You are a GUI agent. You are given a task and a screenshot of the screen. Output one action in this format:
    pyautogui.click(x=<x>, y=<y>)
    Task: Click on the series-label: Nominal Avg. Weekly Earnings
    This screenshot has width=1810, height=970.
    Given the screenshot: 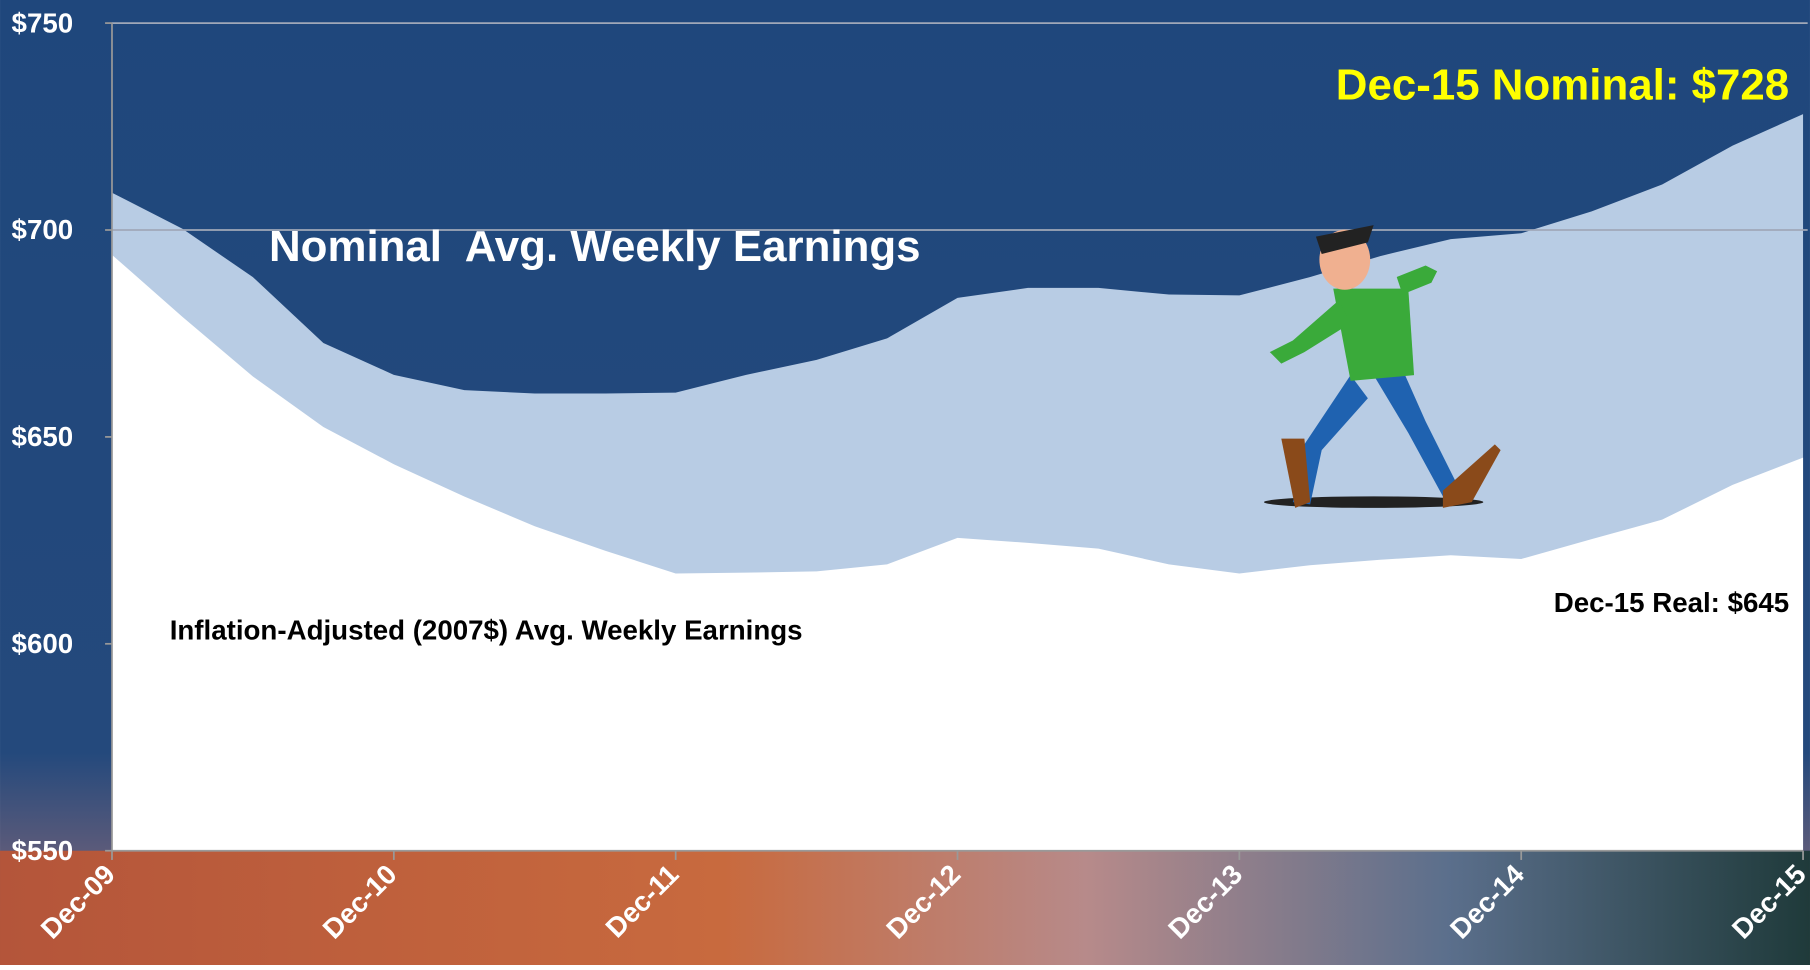 What is the action you would take?
    pyautogui.click(x=595, y=246)
    